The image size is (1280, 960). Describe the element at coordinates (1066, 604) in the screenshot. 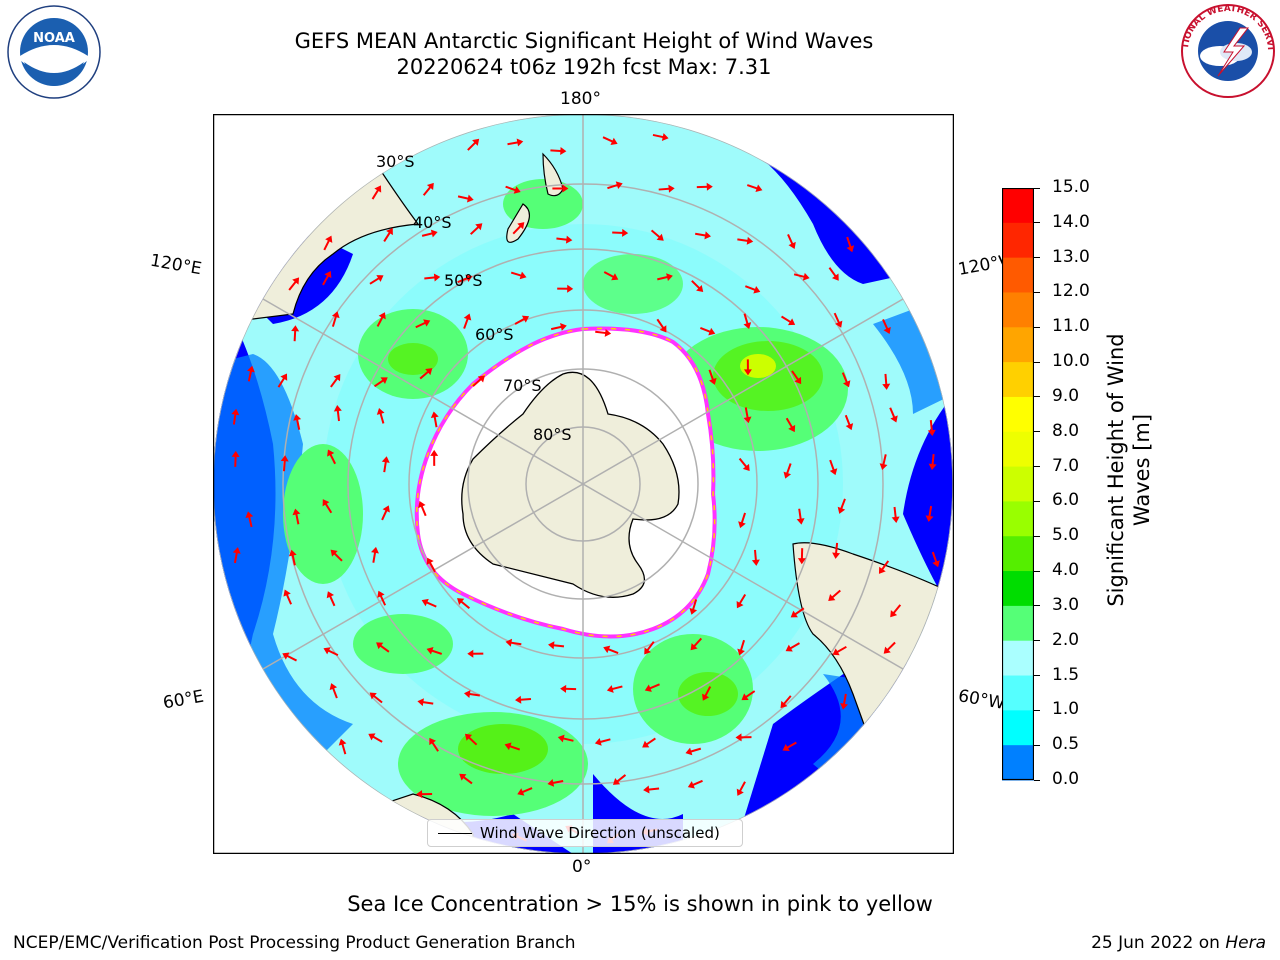

I see `colorbar-tick-label: 3.0` at that location.